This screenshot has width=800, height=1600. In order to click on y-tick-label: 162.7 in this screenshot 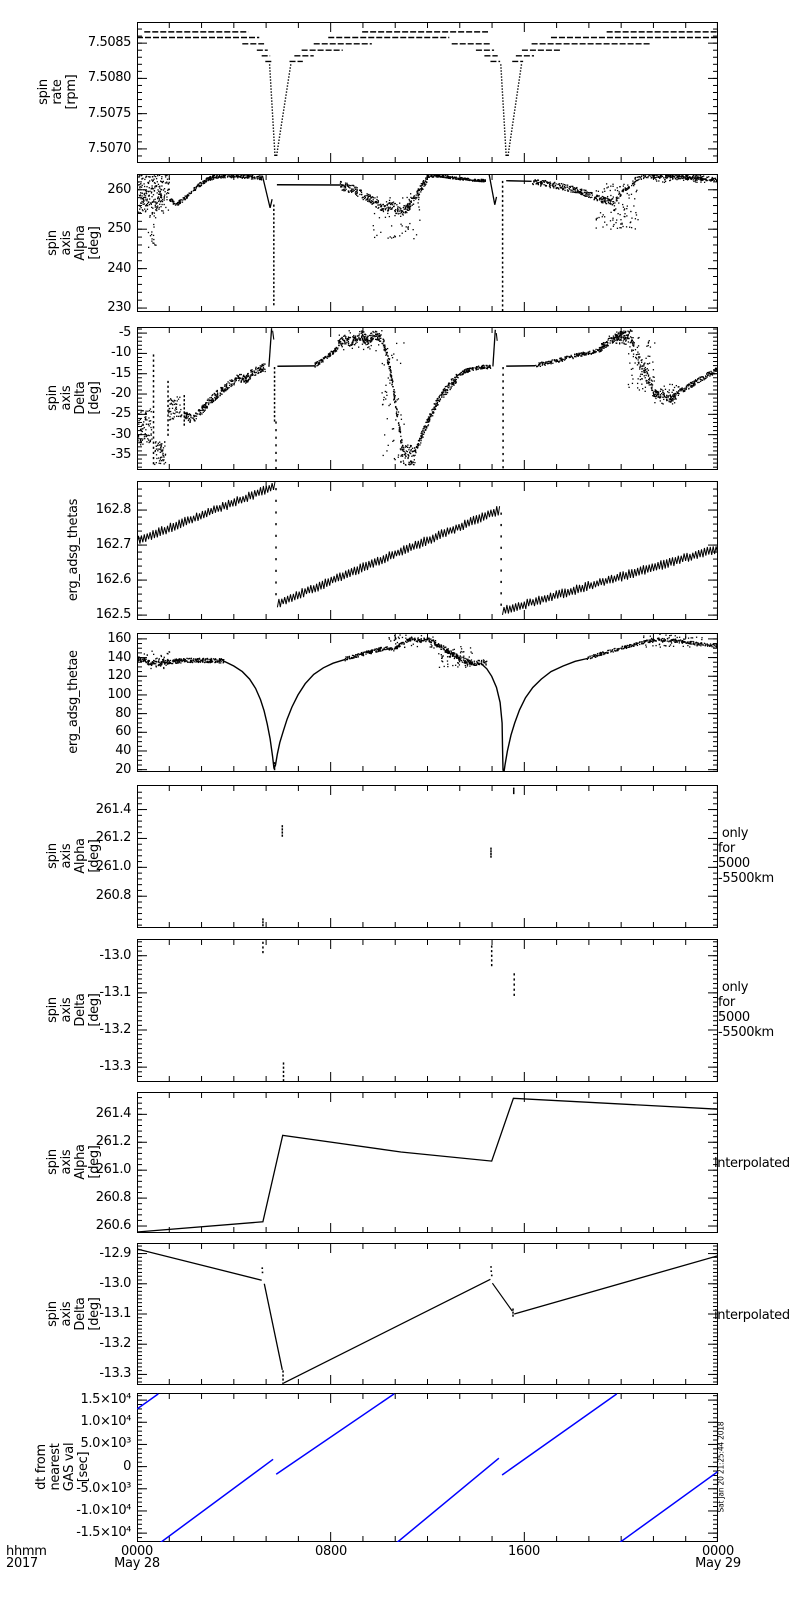, I will do `click(113, 545)`.